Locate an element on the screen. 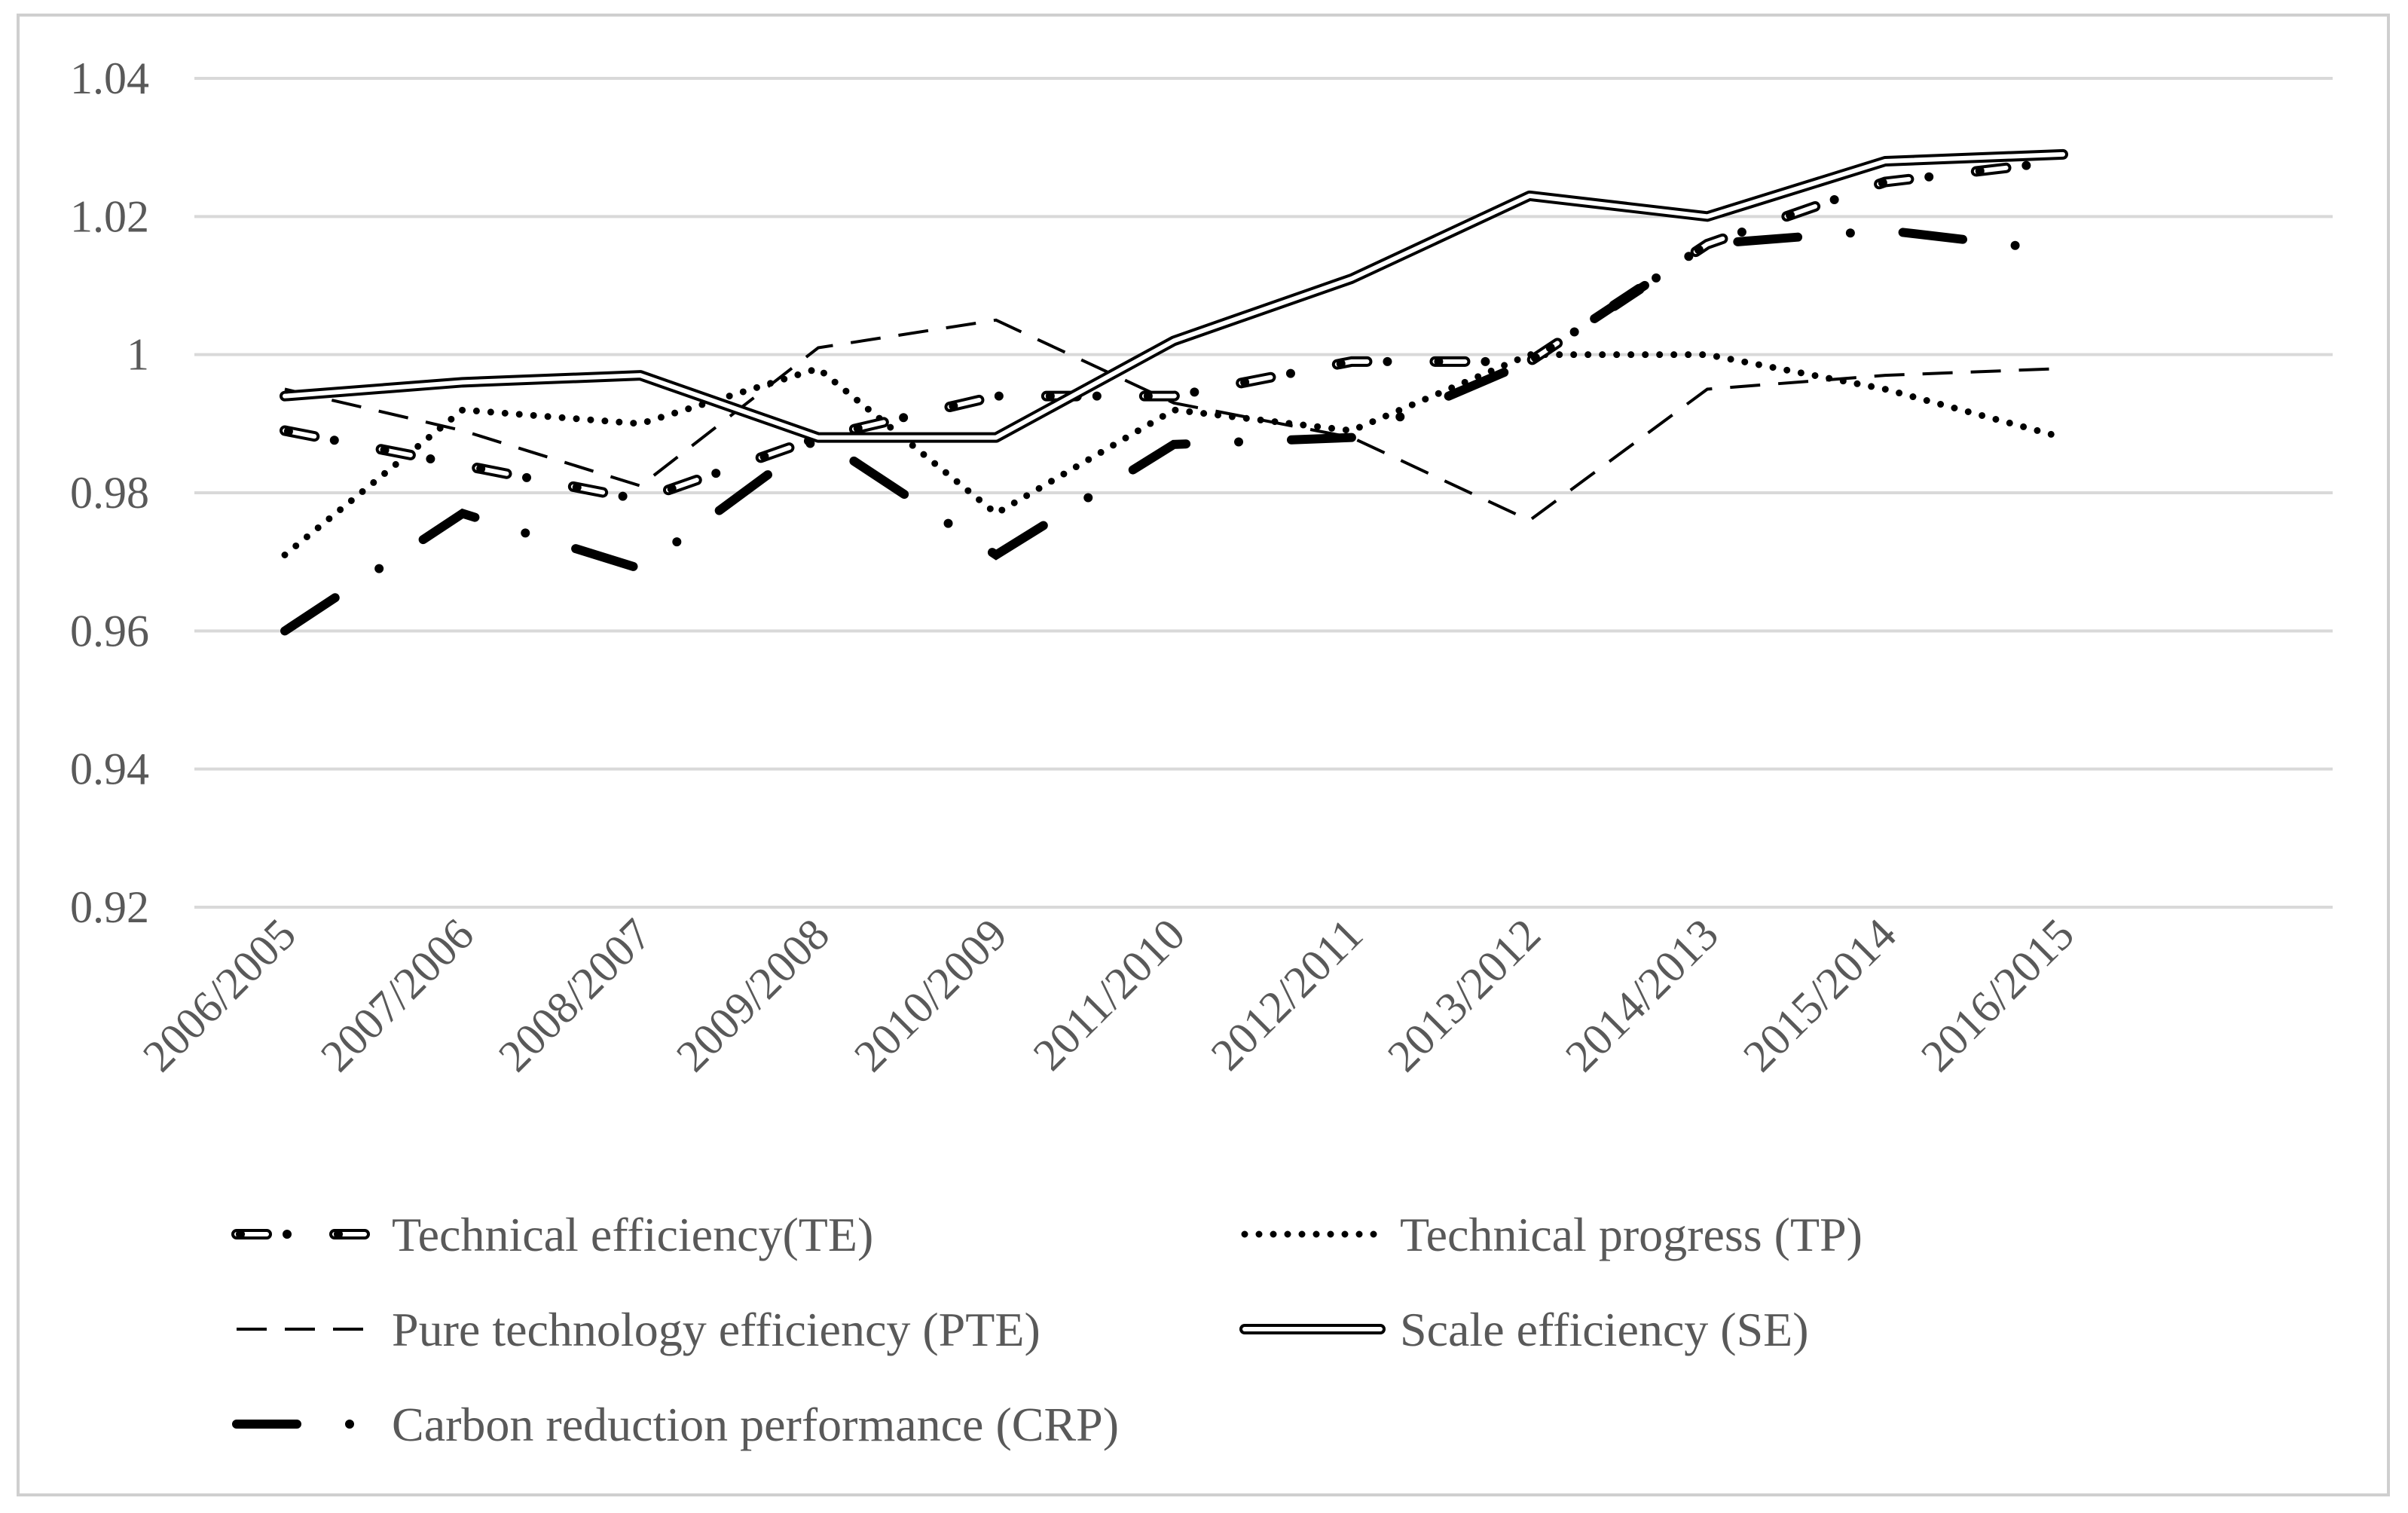 The width and height of the screenshot is (2408, 1513). legend-label: Pure technology efficiency (PTE) is located at coordinates (716, 1329).